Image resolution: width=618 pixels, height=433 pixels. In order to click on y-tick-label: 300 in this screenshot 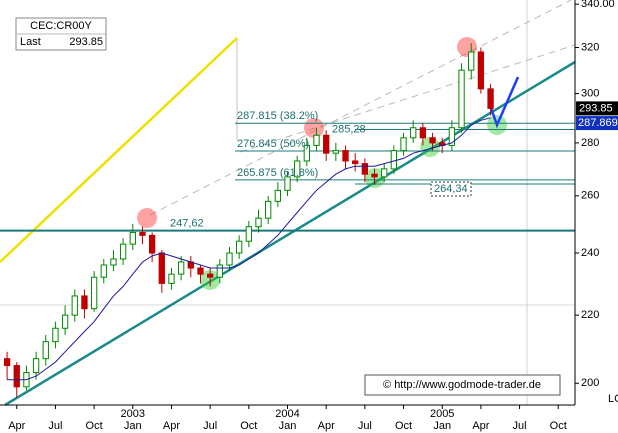, I will do `click(590, 94)`.